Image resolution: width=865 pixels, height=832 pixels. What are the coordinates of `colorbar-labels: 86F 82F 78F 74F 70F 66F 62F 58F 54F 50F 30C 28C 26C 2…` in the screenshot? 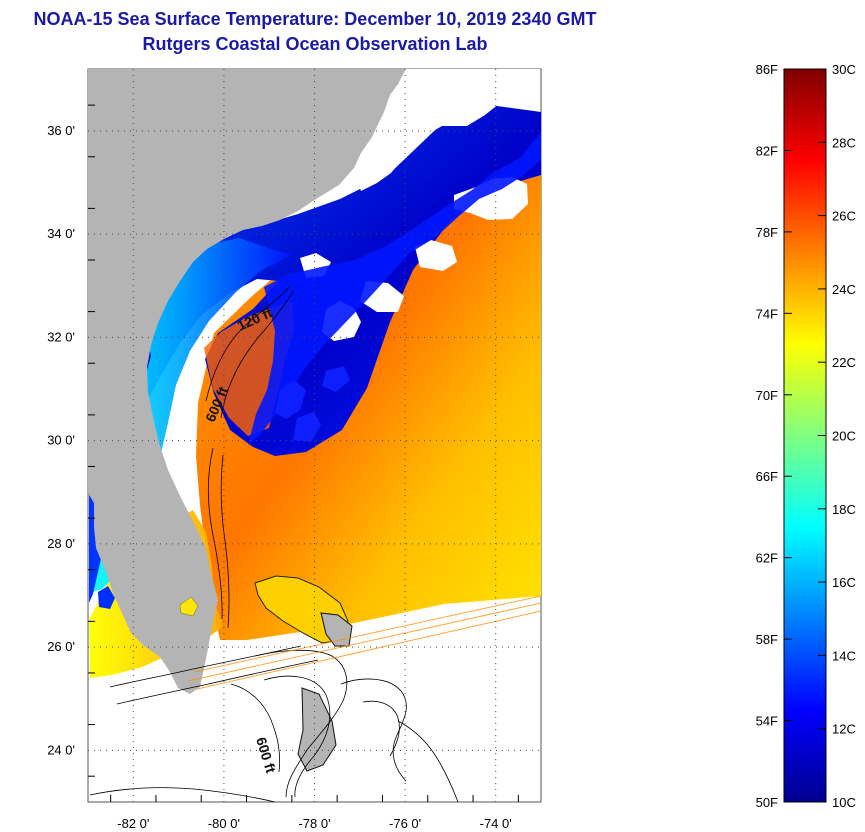 It's located at (806, 436).